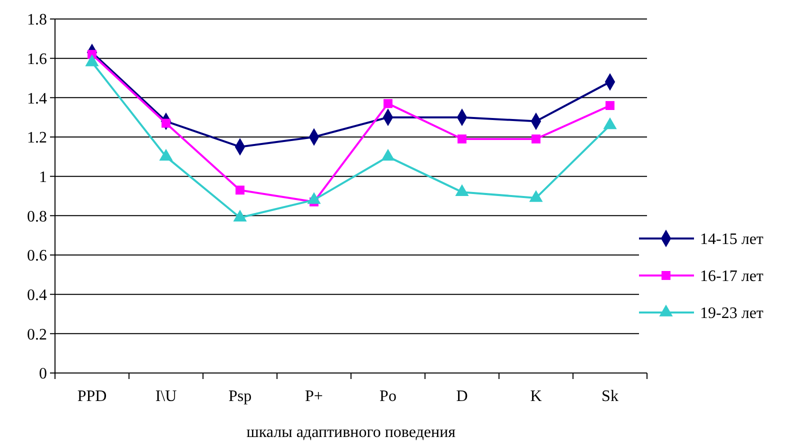 The width and height of the screenshot is (793, 445). Describe the element at coordinates (92, 396) in the screenshot. I see `x-tick-label: PPD` at that location.